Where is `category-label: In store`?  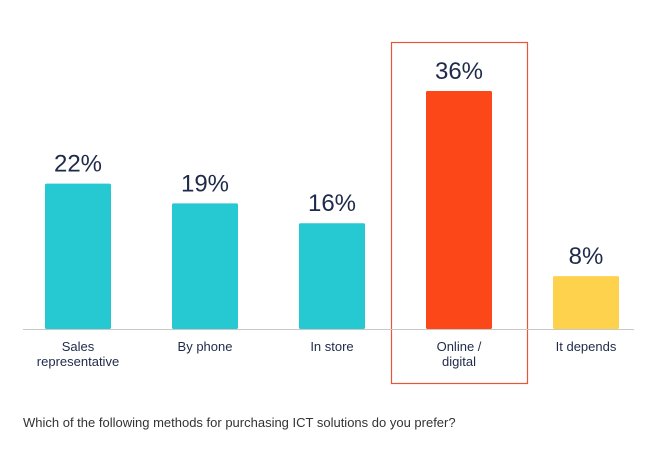 category-label: In store is located at coordinates (331, 346).